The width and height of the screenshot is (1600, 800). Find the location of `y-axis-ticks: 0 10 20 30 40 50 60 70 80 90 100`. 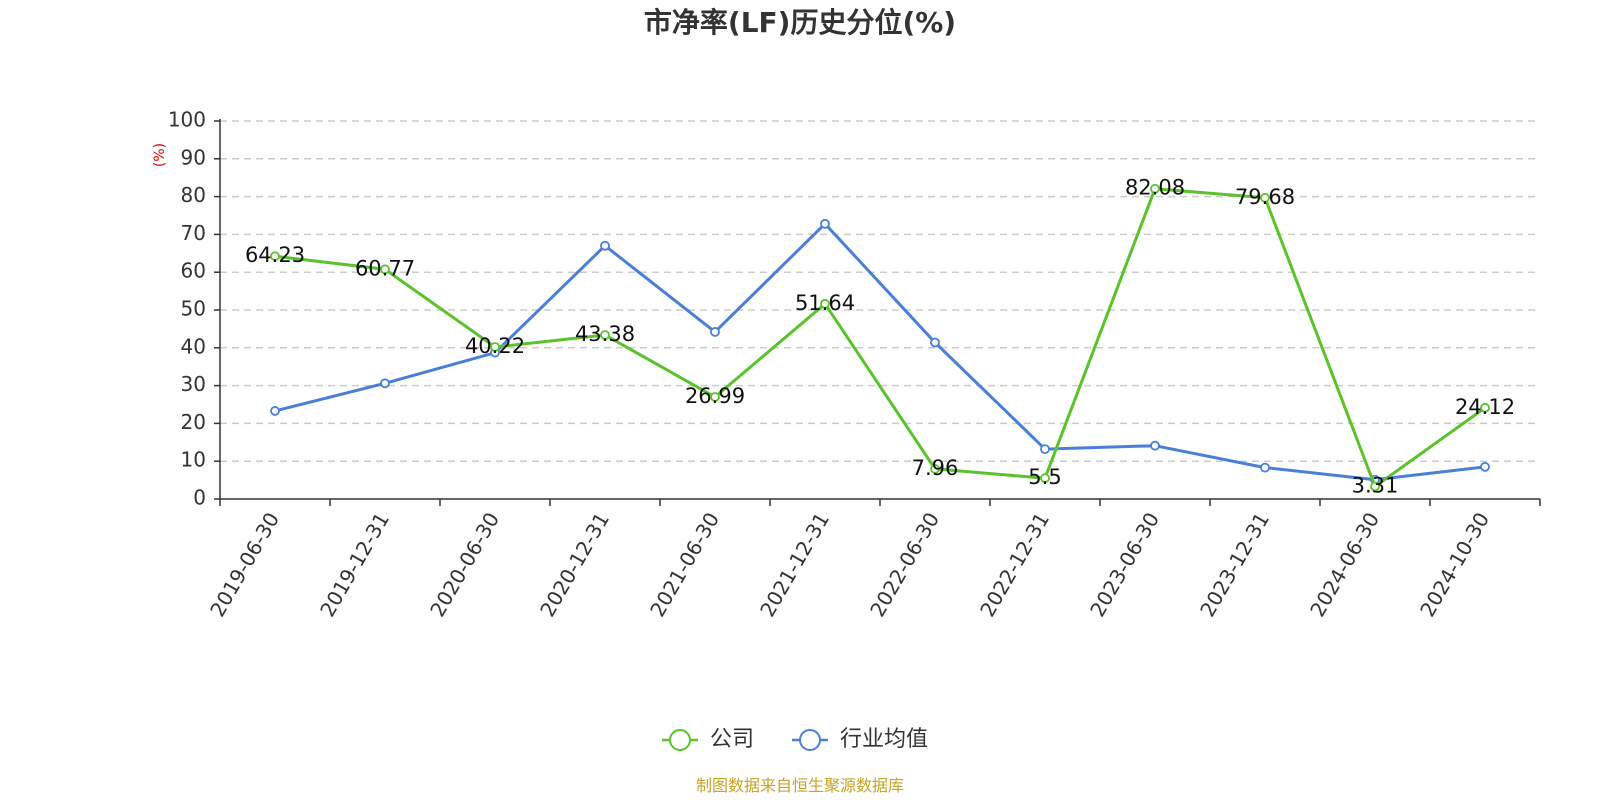

y-axis-ticks: 0 10 20 30 40 50 60 70 80 90 100 is located at coordinates (187, 309).